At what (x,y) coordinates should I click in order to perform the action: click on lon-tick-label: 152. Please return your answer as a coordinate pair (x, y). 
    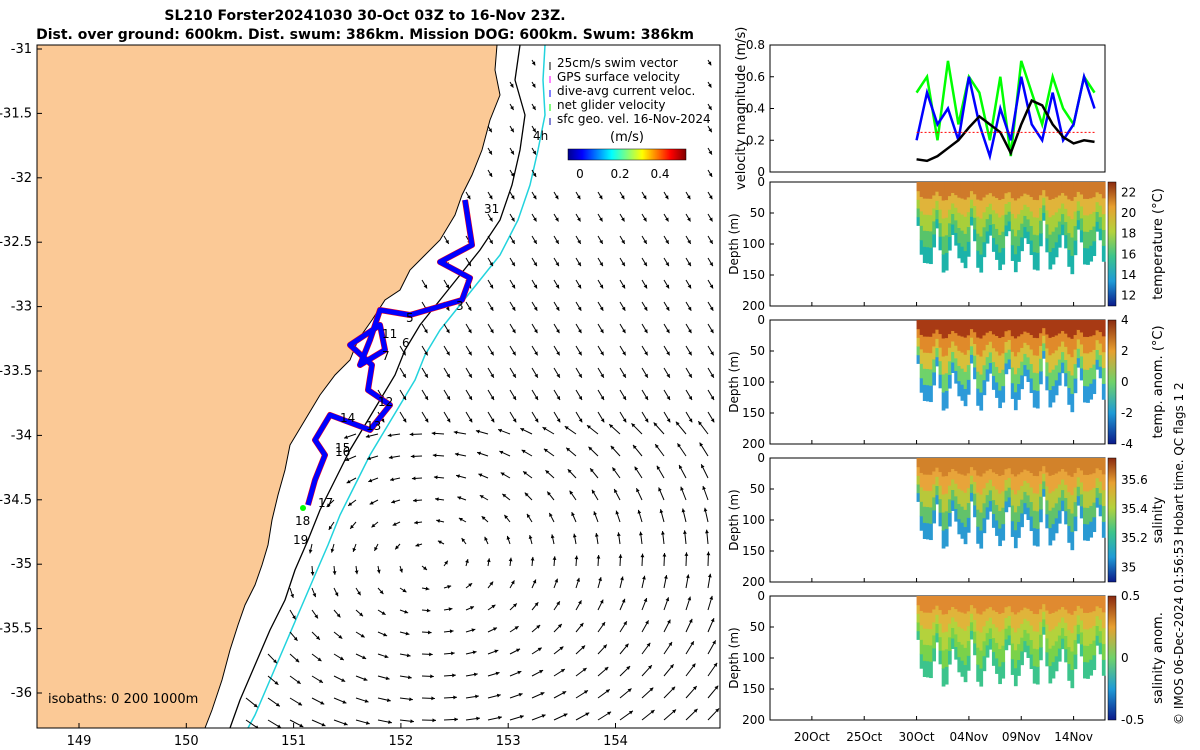
    Looking at the image, I should click on (400, 741).